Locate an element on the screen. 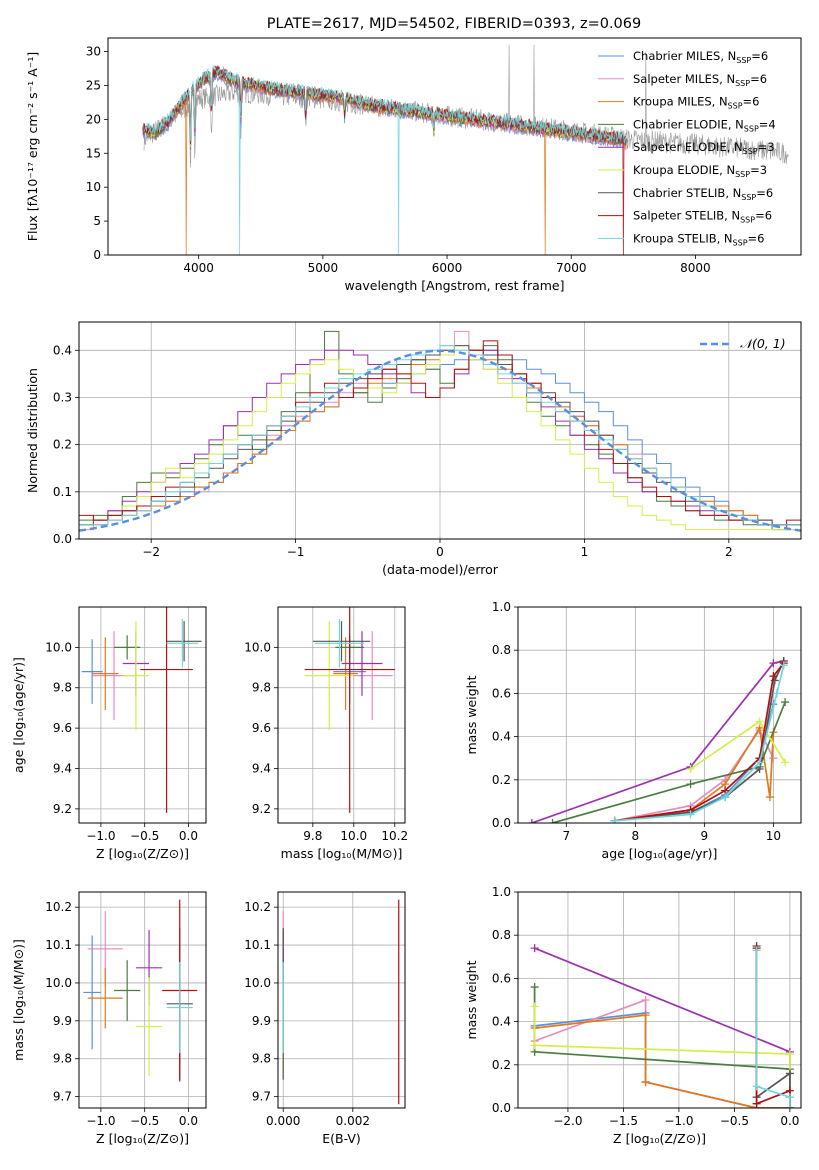 This screenshot has width=819, height=1170. y-tick-label: 5 is located at coordinates (97, 221).